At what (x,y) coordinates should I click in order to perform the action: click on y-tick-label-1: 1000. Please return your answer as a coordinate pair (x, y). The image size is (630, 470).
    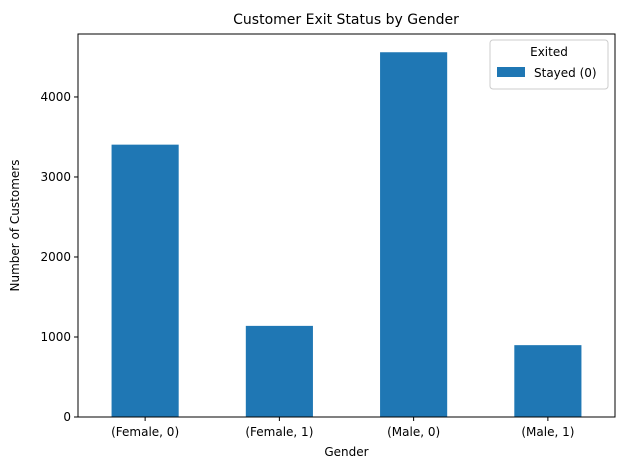
    Looking at the image, I should click on (55, 337).